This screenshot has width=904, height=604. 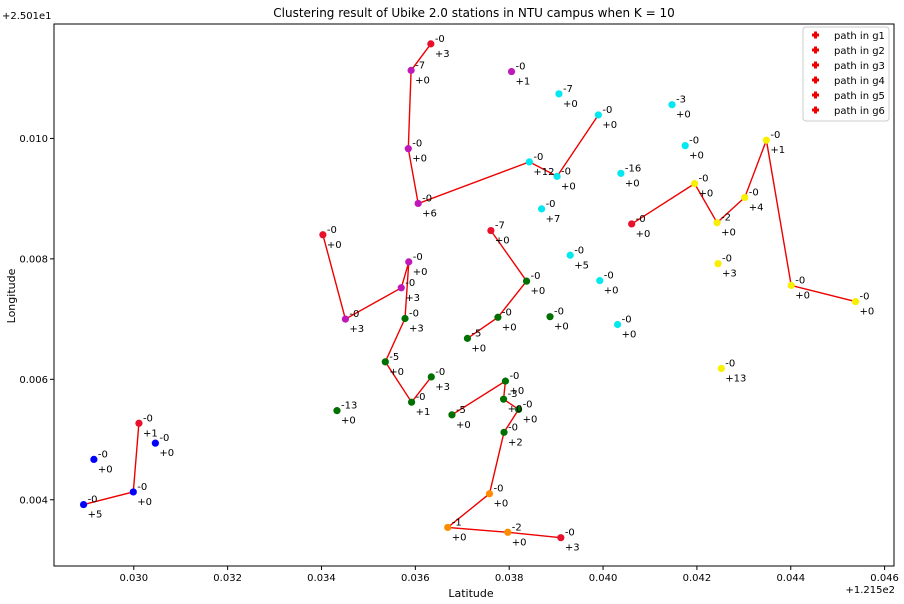 I want to click on y-tick-label: 0.006, so click(x=33, y=380).